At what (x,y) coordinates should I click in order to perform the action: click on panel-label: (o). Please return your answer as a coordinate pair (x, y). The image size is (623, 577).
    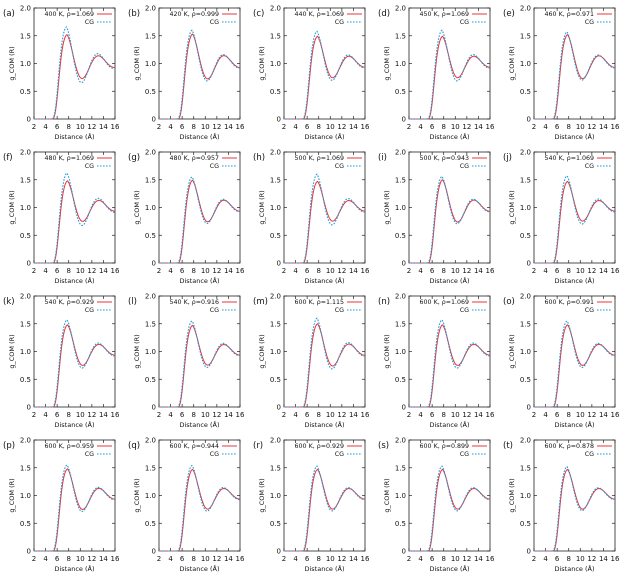
    Looking at the image, I should click on (509, 302).